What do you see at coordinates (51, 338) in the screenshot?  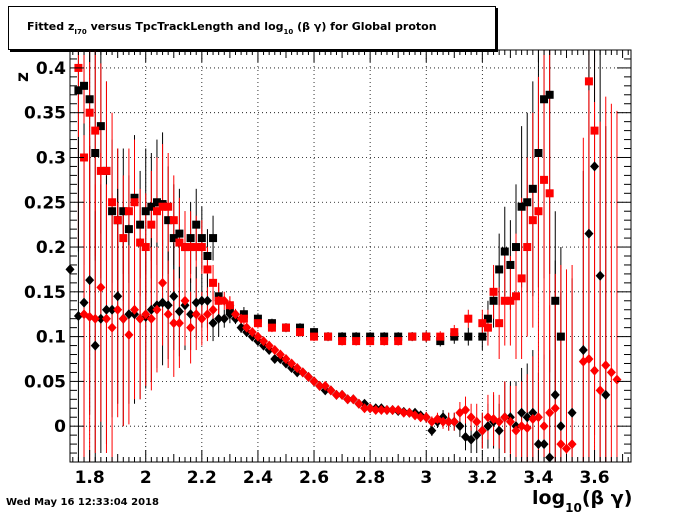 I see `y-tick-label: 0.1` at bounding box center [51, 338].